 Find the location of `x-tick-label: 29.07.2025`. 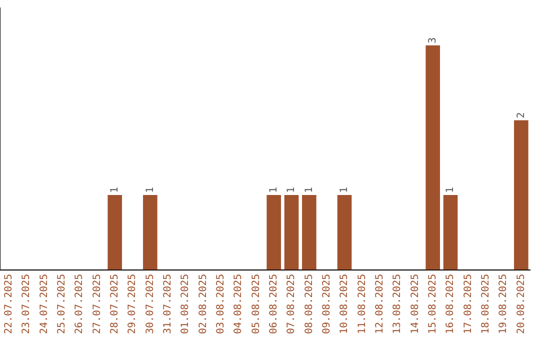

x-tick-label: 29.07.2025 is located at coordinates (132, 304).